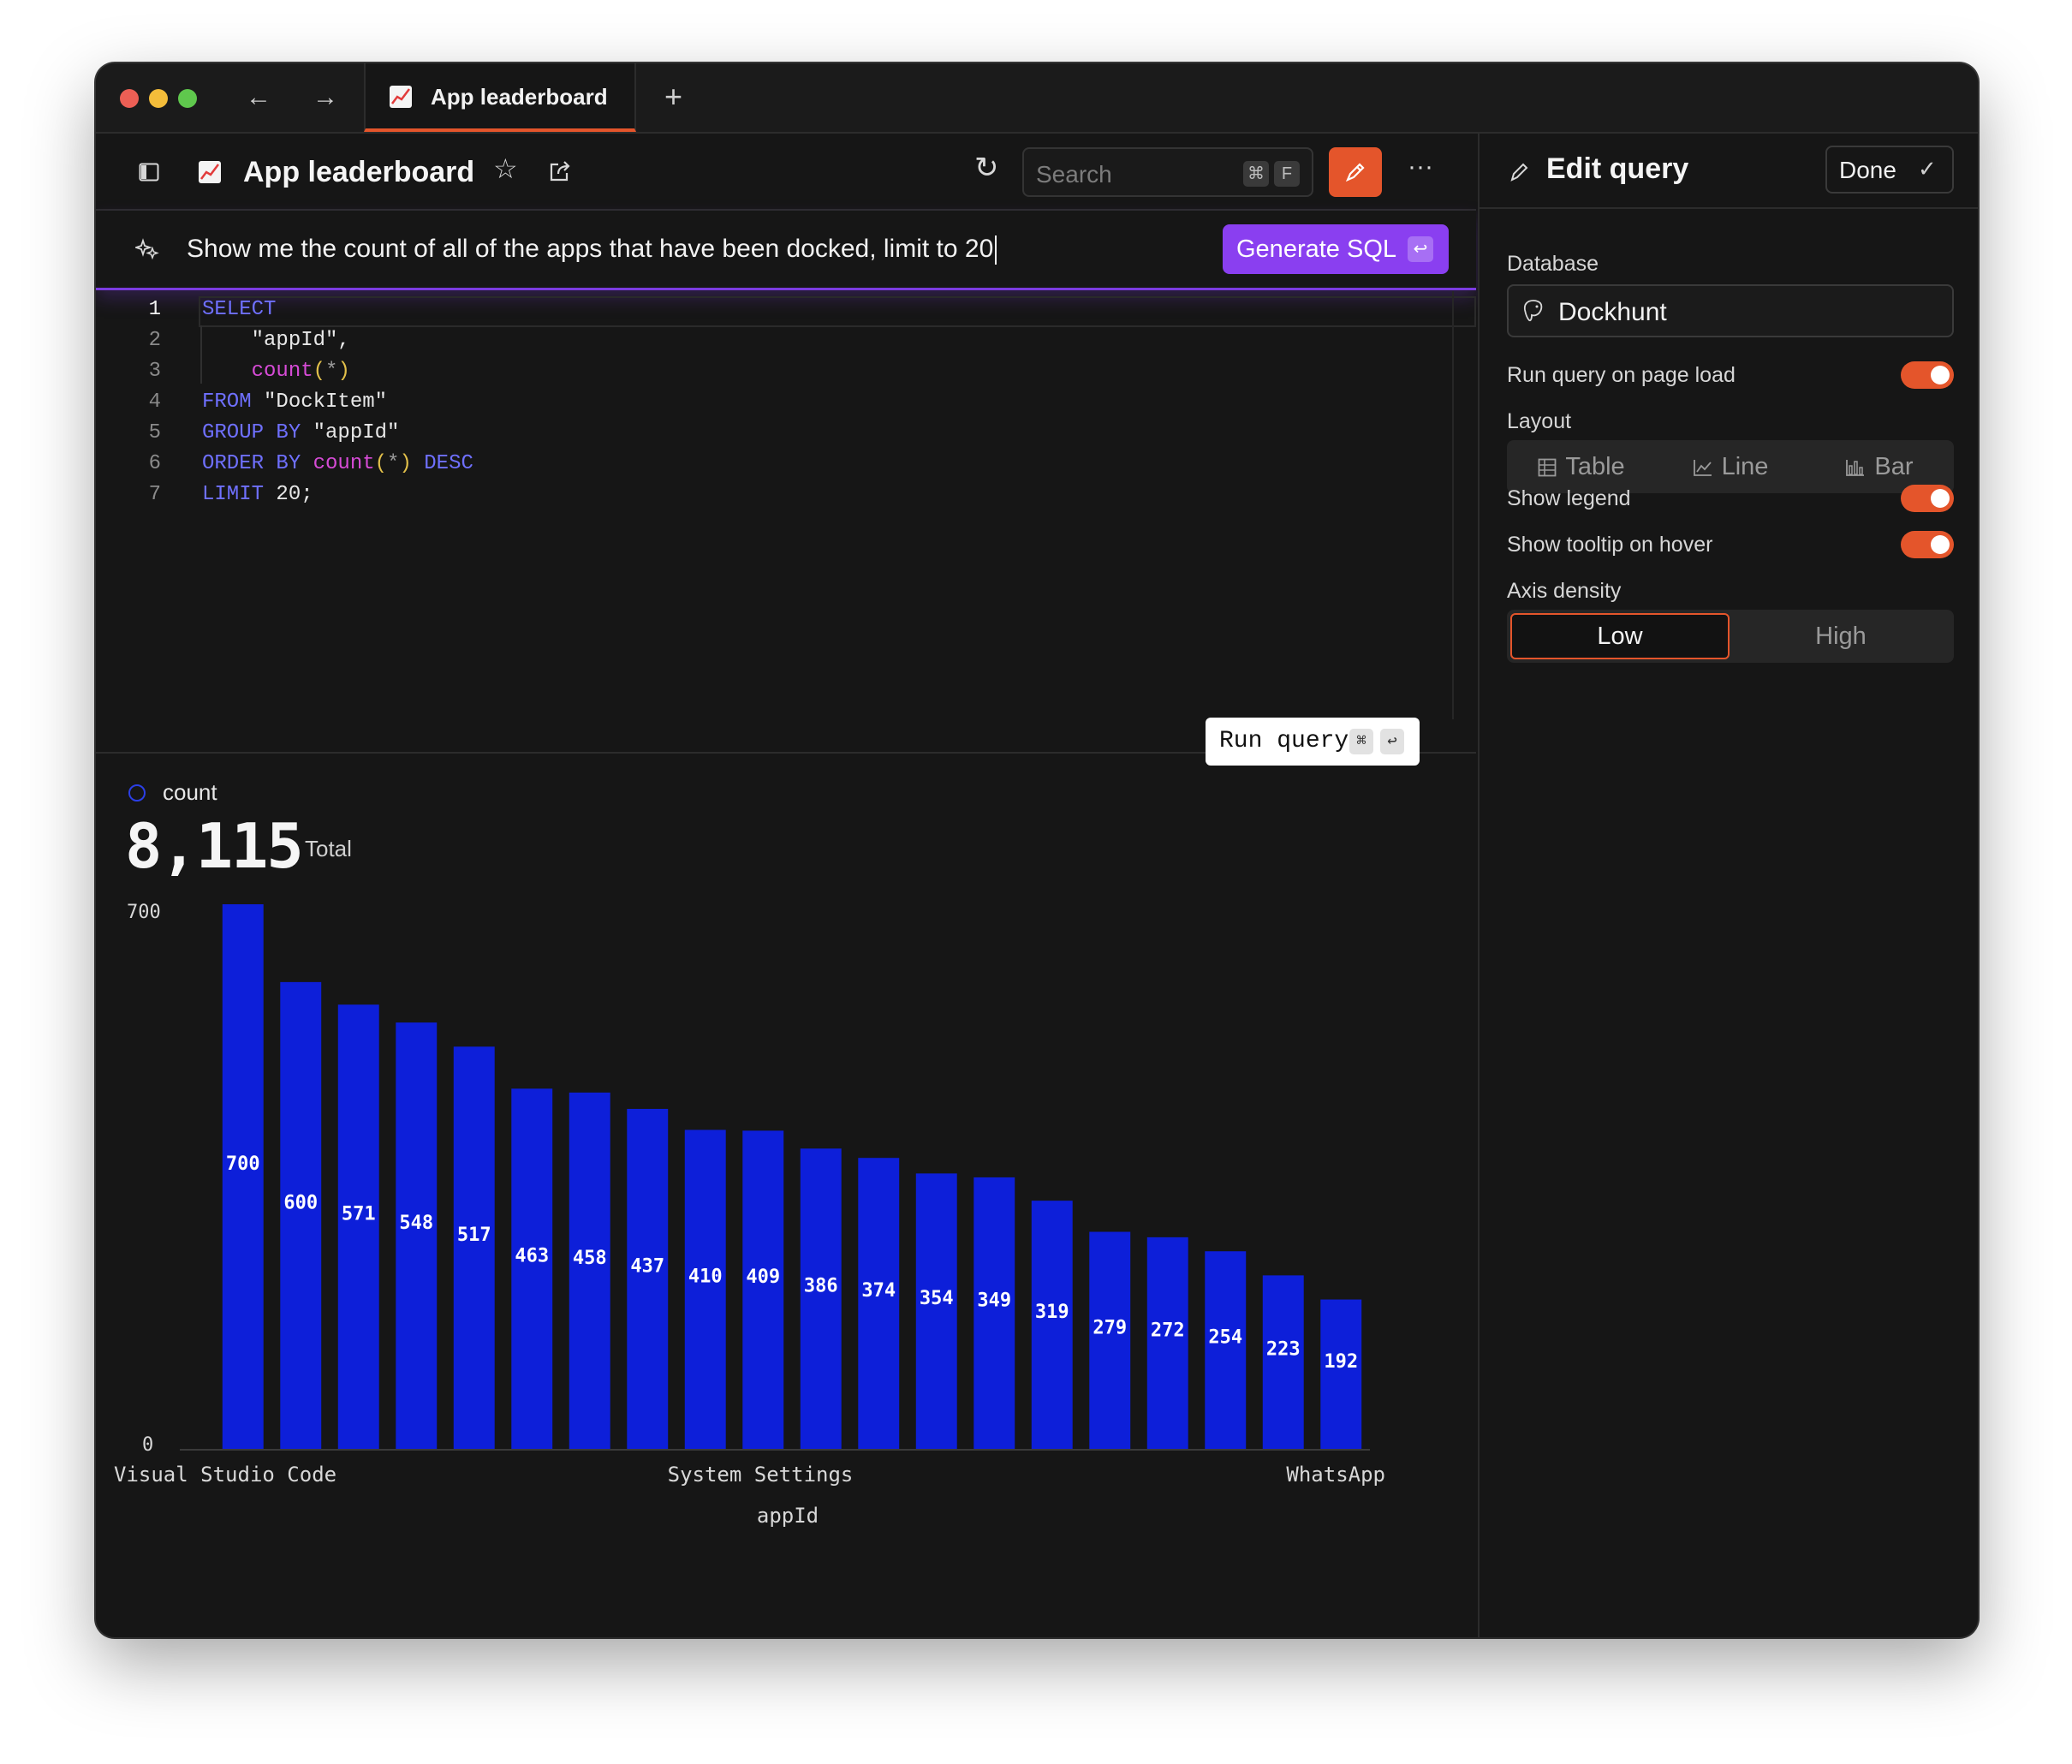 This screenshot has height=1764, width=2072. I want to click on forward-arrow-icon: →, so click(325, 97).